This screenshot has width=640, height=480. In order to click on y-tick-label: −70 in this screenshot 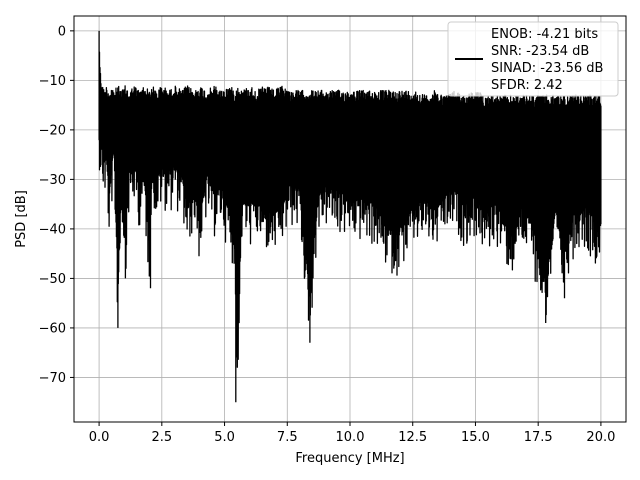, I will do `click(52, 378)`.